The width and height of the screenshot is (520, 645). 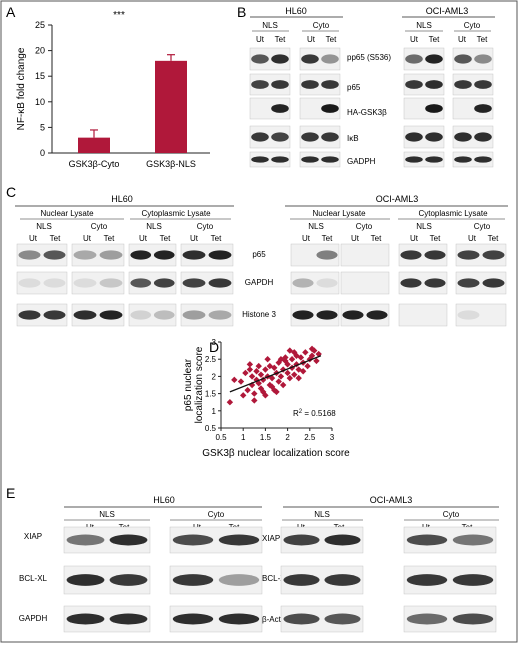 I want to click on y-axis-label: NF-κB fold change, so click(x=21, y=88).